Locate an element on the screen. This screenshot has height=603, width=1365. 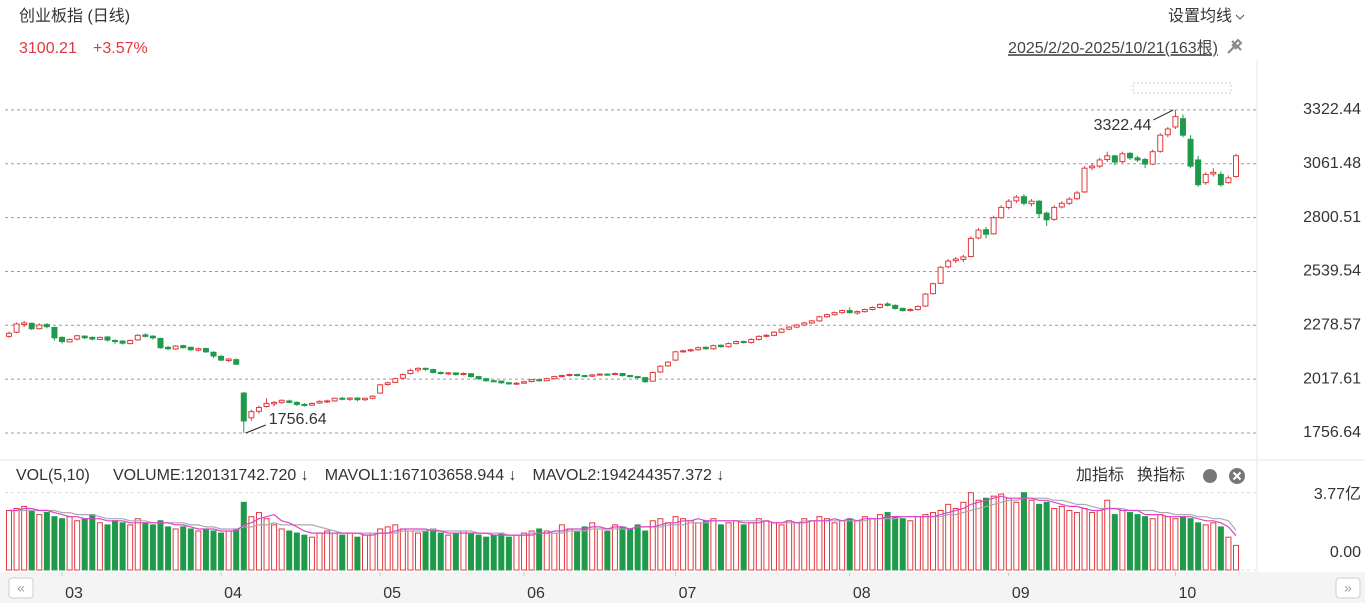
ma-setting: 设置均线 is located at coordinates (1200, 16).